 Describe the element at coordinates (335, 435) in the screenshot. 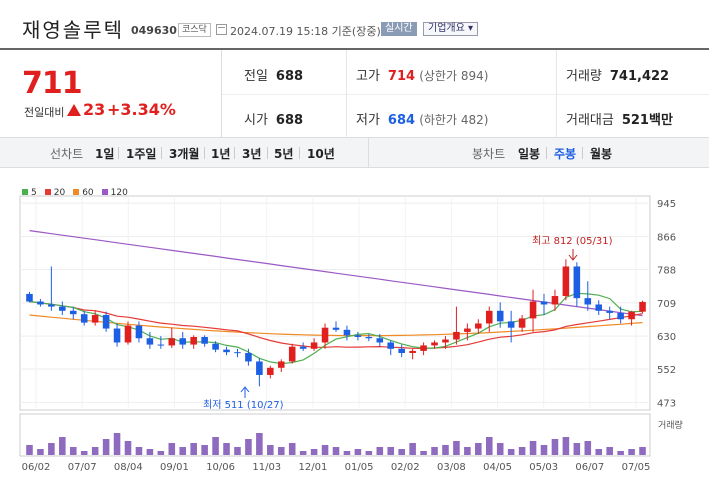

I see `volume-frame` at that location.